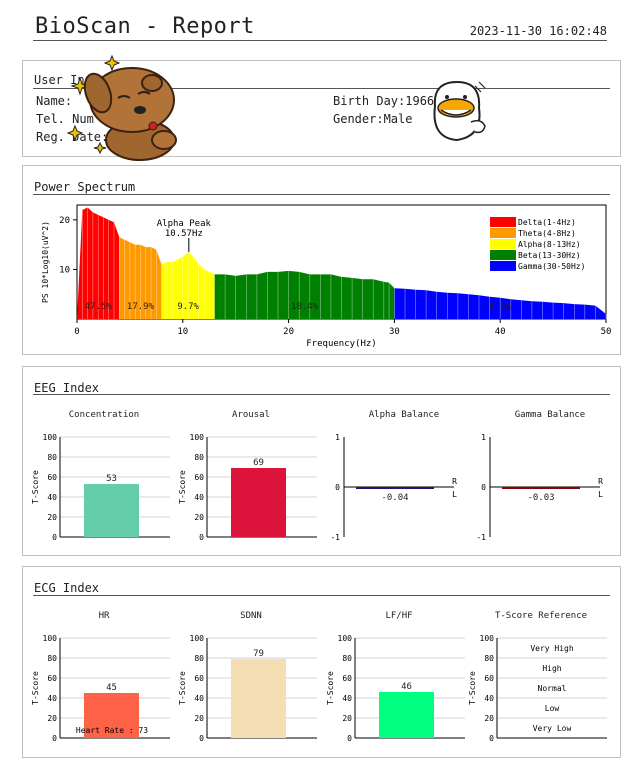 The width and height of the screenshot is (635, 766). What do you see at coordinates (54, 537) in the screenshot?
I see `concentration-y-tick: 0` at bounding box center [54, 537].